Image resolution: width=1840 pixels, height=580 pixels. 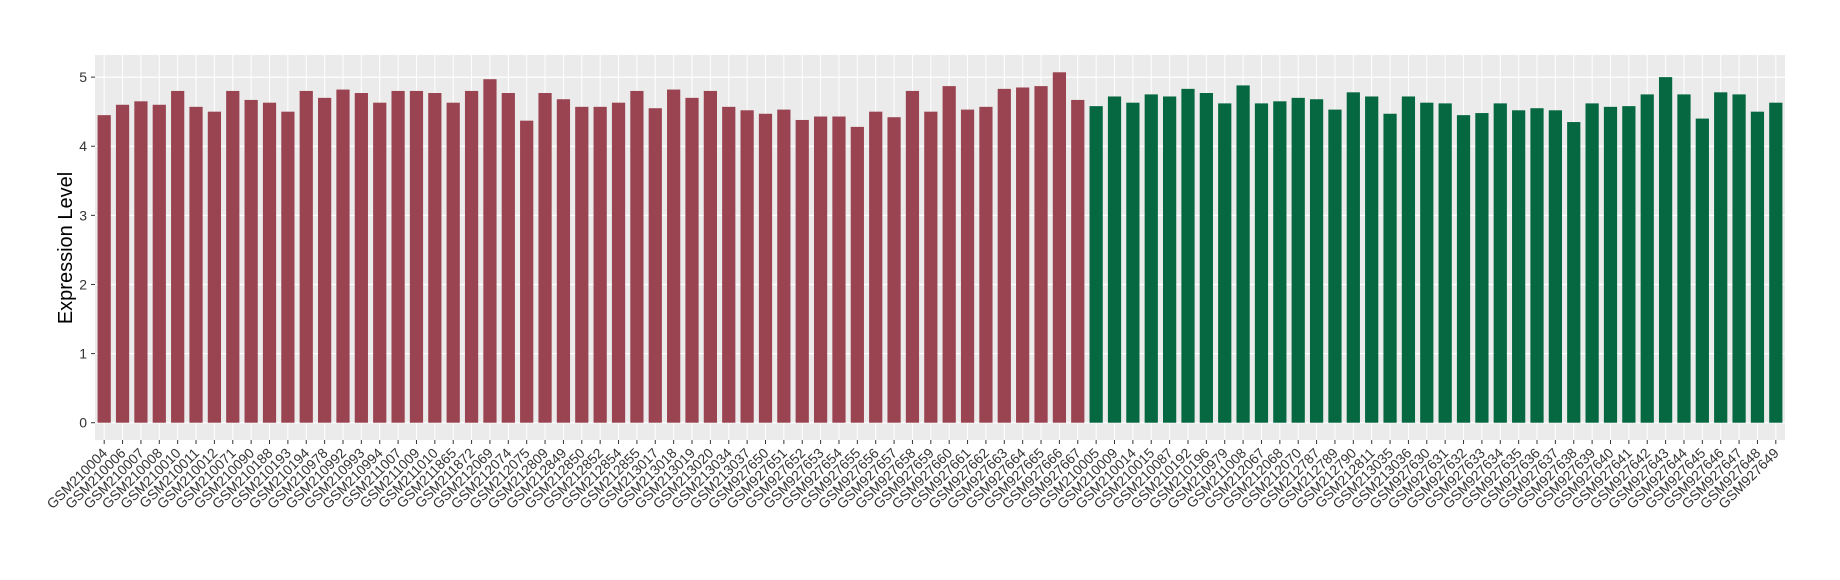 What do you see at coordinates (83, 146) in the screenshot?
I see `y-tick-label: 4` at bounding box center [83, 146].